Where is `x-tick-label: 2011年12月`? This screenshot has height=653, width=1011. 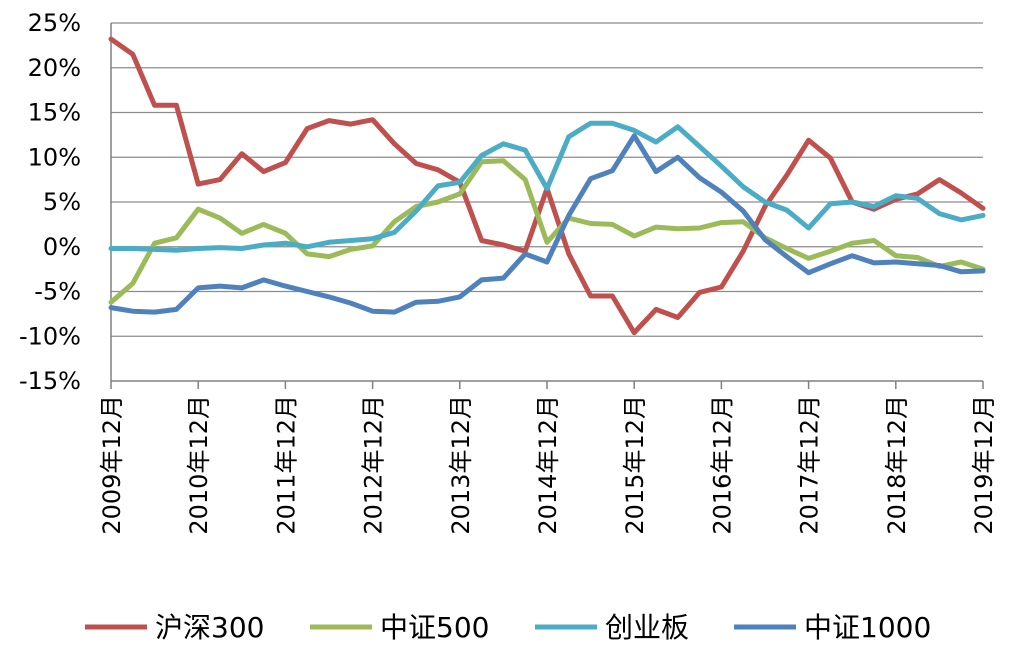 x-tick-label: 2011年12月 is located at coordinates (286, 465).